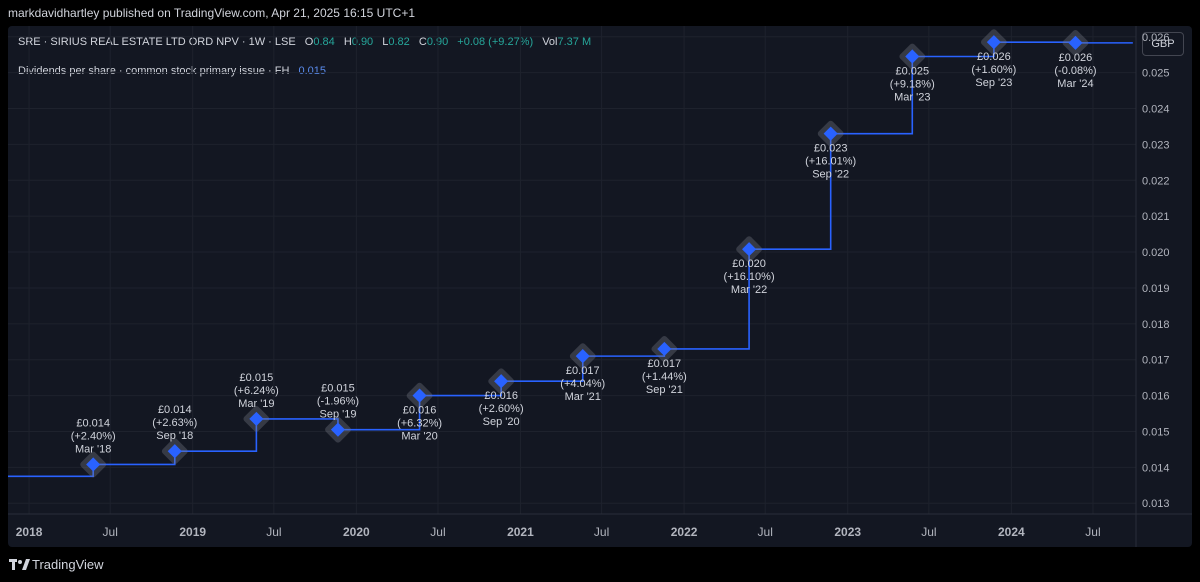  What do you see at coordinates (192, 532) in the screenshot?
I see `x-tick-label: 2019` at bounding box center [192, 532].